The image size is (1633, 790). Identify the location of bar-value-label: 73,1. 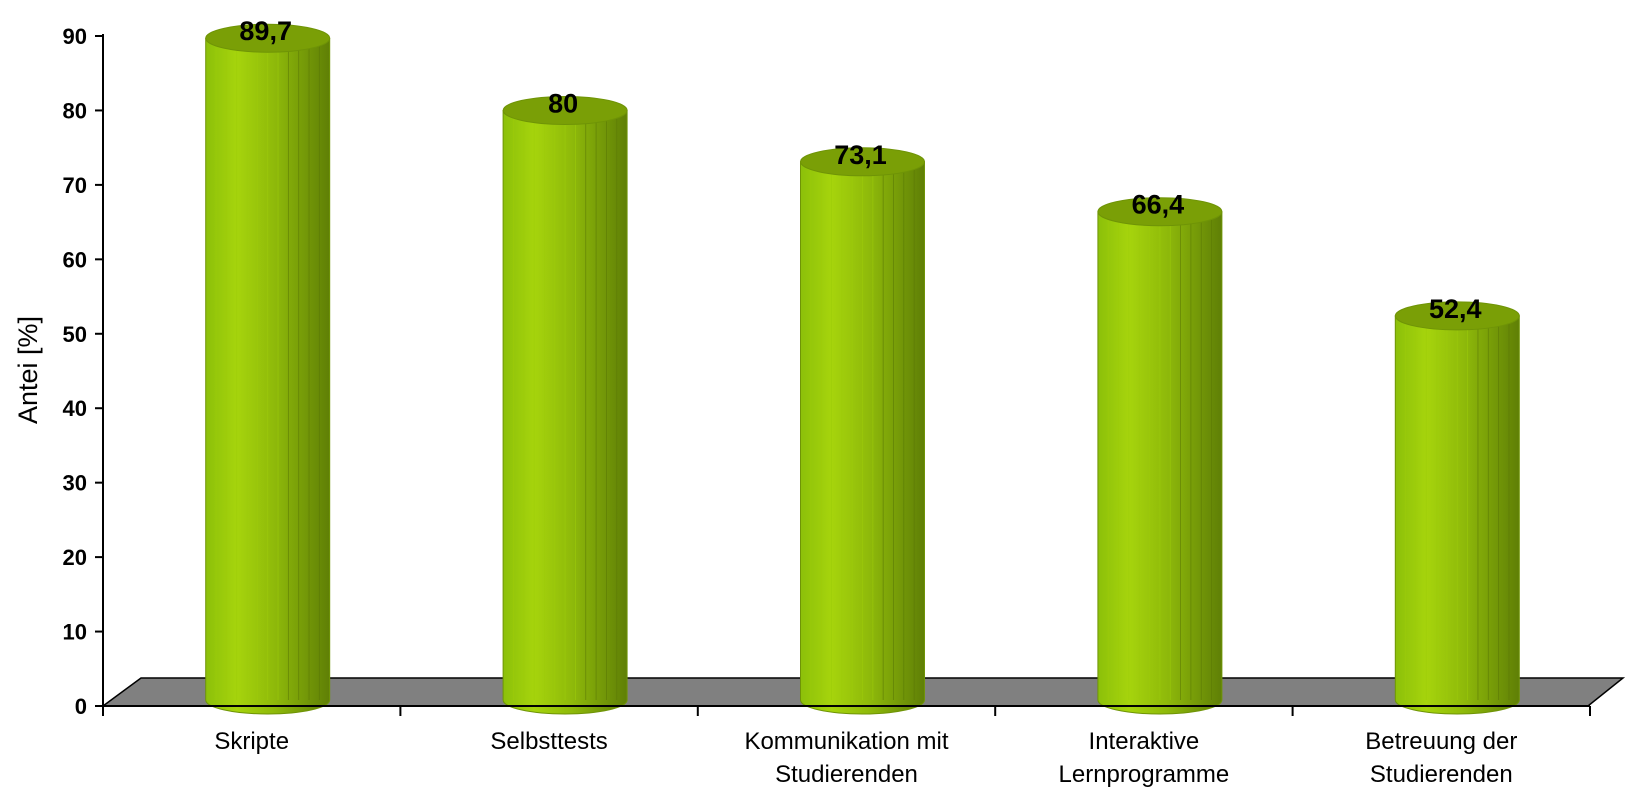
(860, 155).